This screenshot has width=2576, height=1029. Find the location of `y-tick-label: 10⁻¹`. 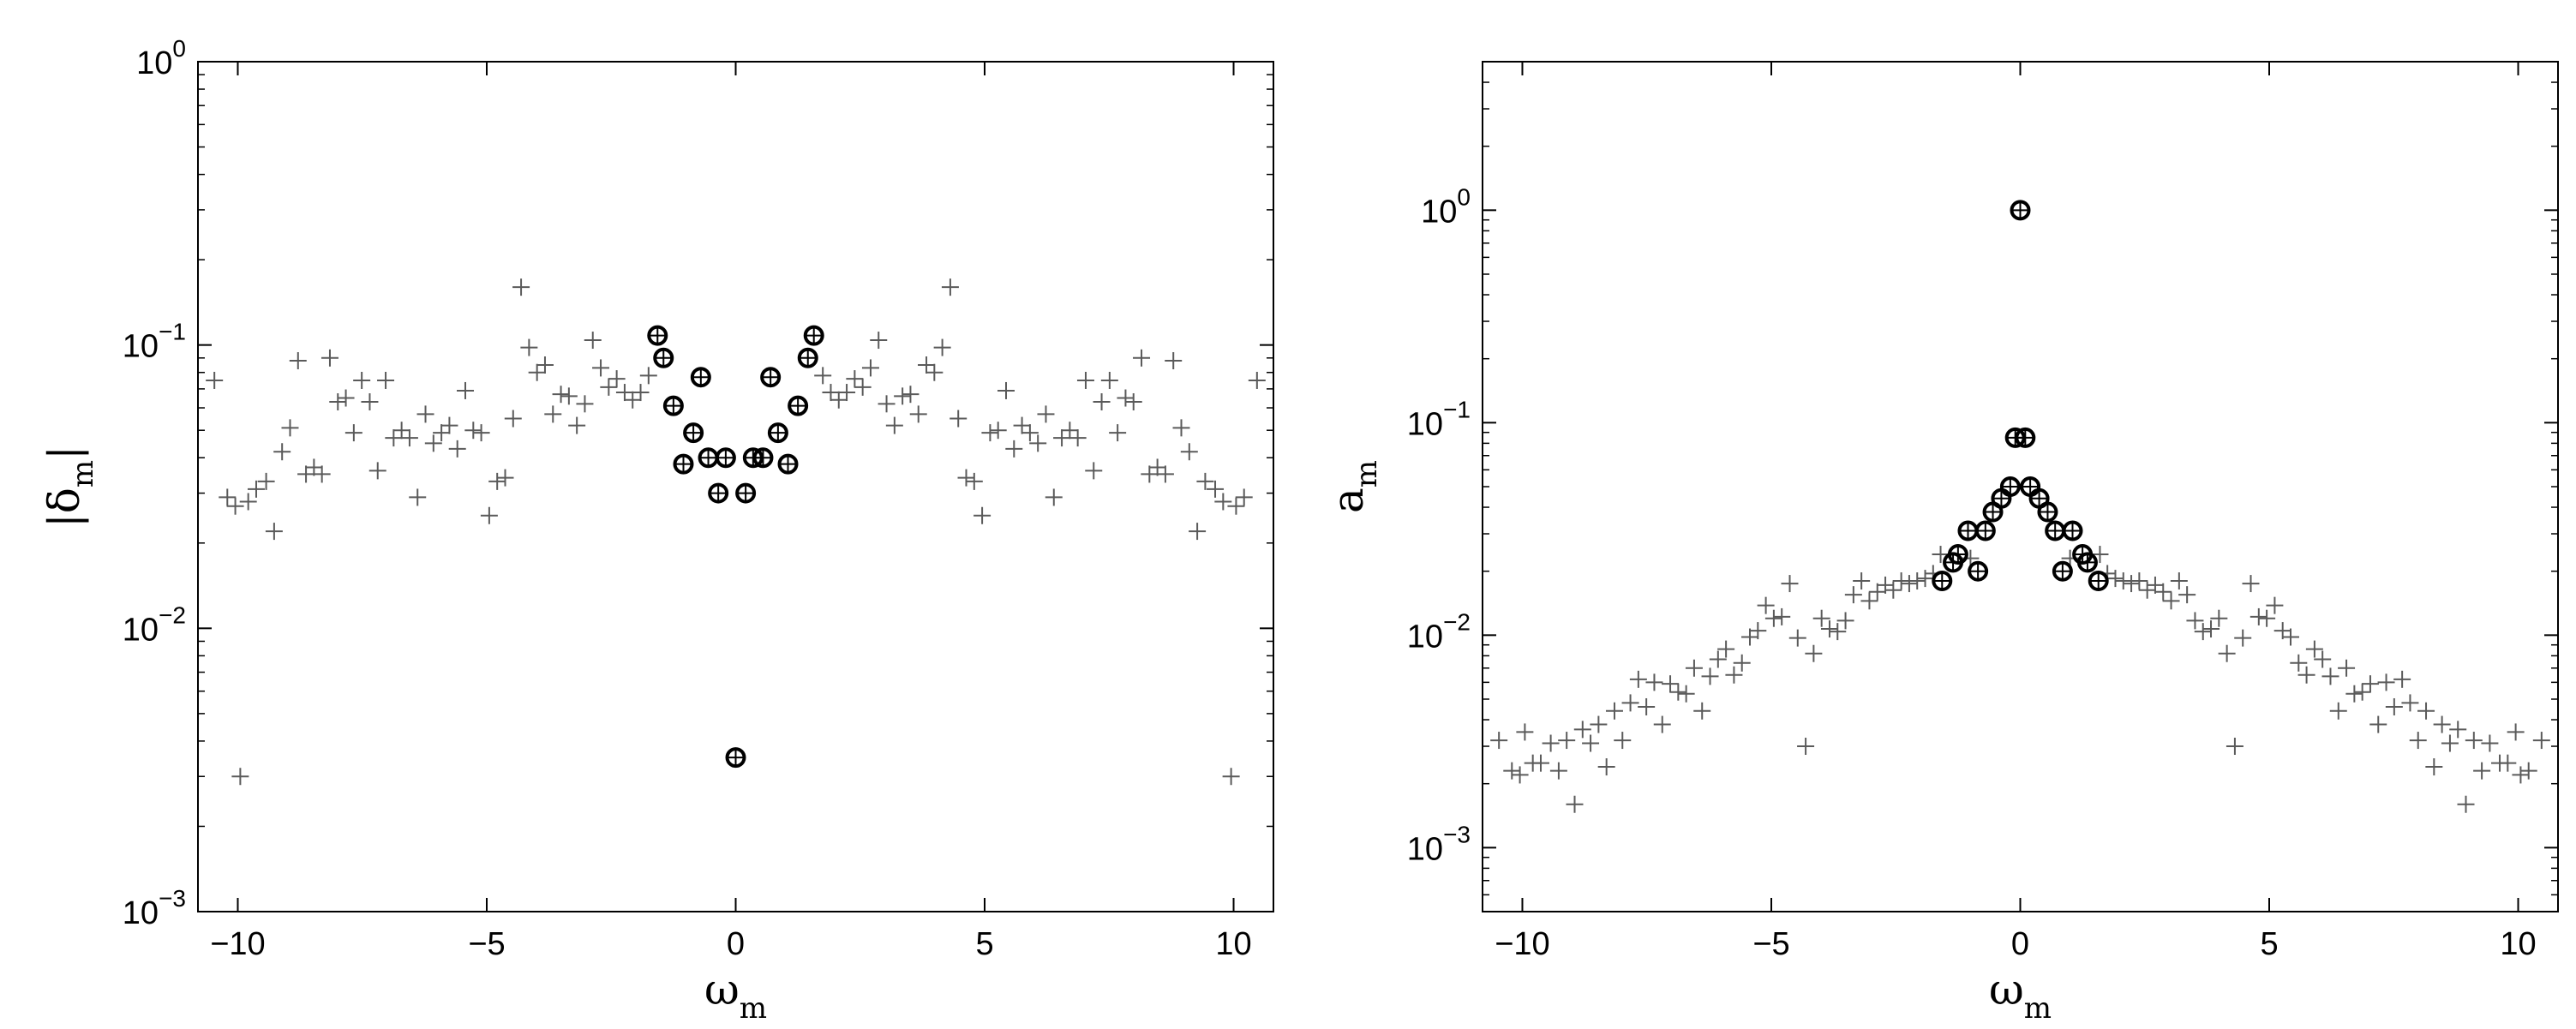

y-tick-label: 10⁻¹ is located at coordinates (1439, 419).